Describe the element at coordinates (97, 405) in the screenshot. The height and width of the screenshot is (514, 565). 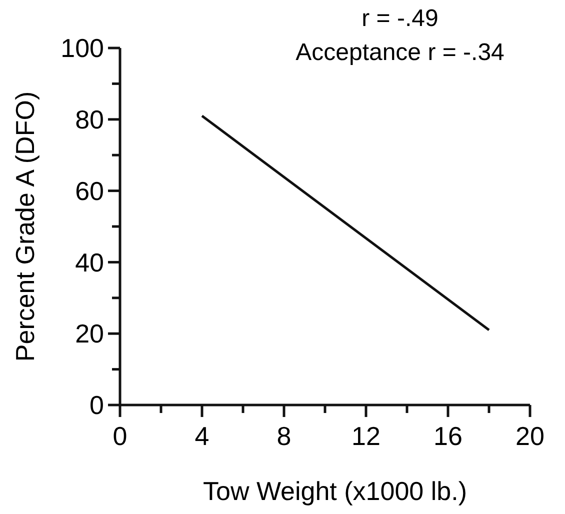
I see `y-tick-label: 0` at that location.